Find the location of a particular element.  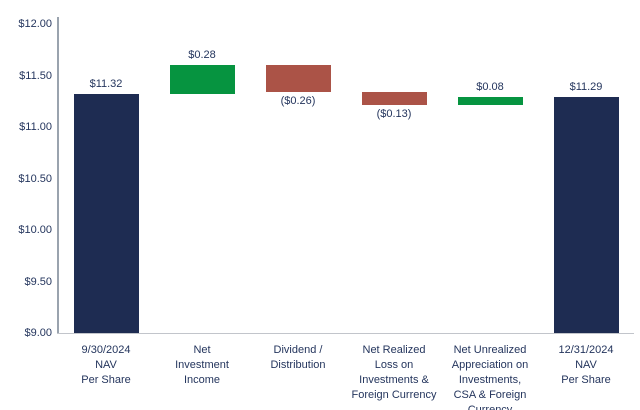

y-axis-tick-label: $11.50 is located at coordinates (35, 75).